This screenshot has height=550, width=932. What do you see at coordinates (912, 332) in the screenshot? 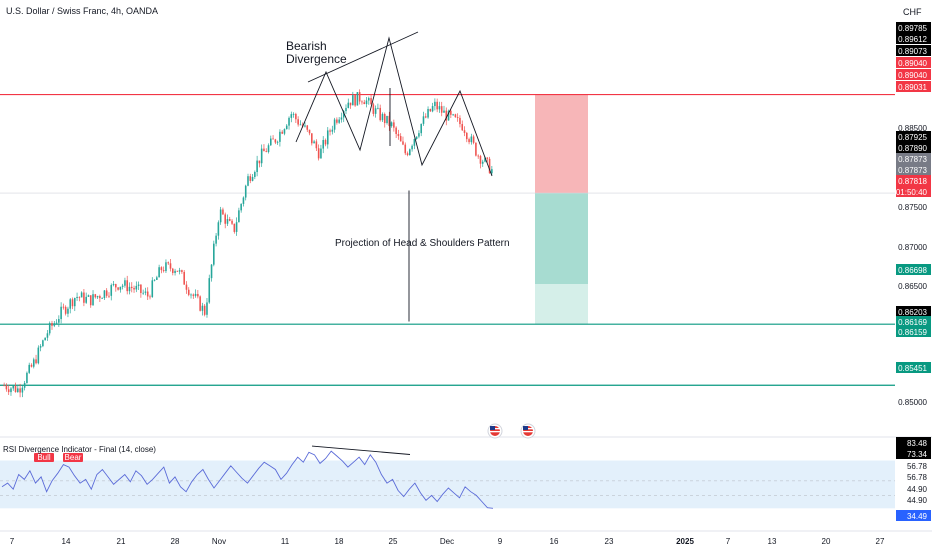
I see `price-axis-label: 0.86159` at bounding box center [912, 332].